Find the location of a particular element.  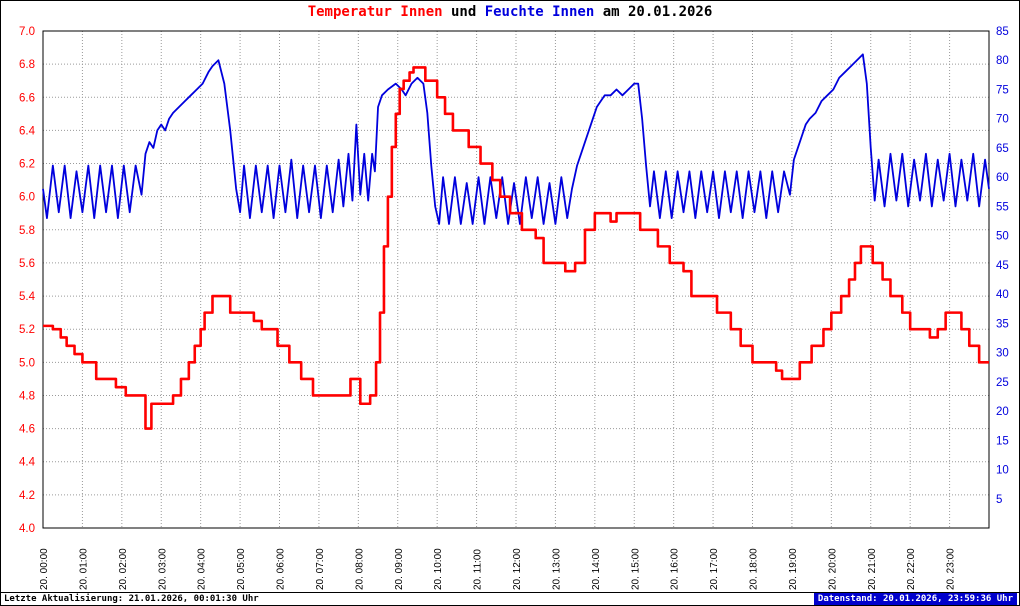

title-connector: und is located at coordinates (463, 12).